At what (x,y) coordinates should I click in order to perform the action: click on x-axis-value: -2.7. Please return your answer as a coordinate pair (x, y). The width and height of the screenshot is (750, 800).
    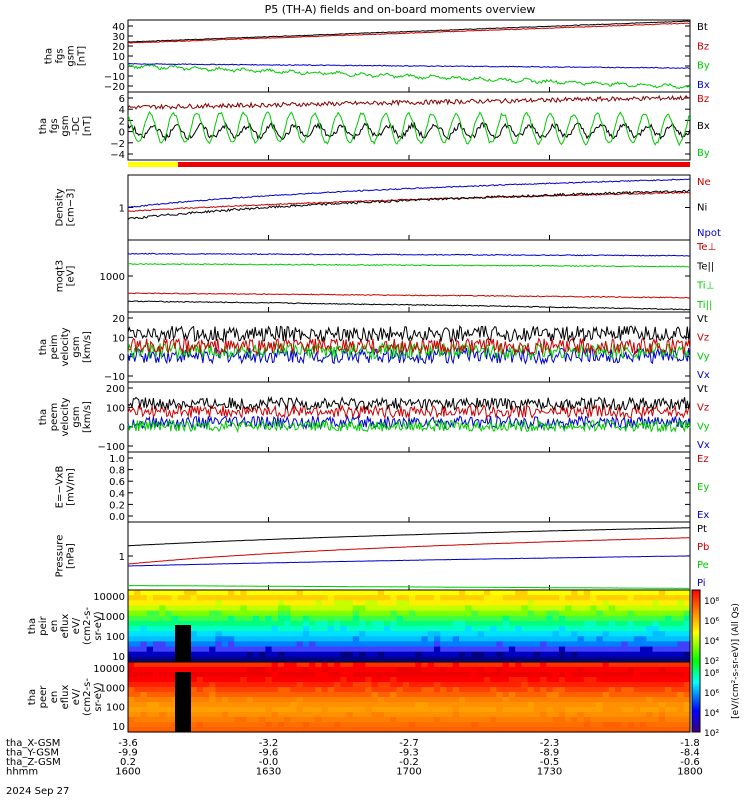
    Looking at the image, I should click on (409, 743).